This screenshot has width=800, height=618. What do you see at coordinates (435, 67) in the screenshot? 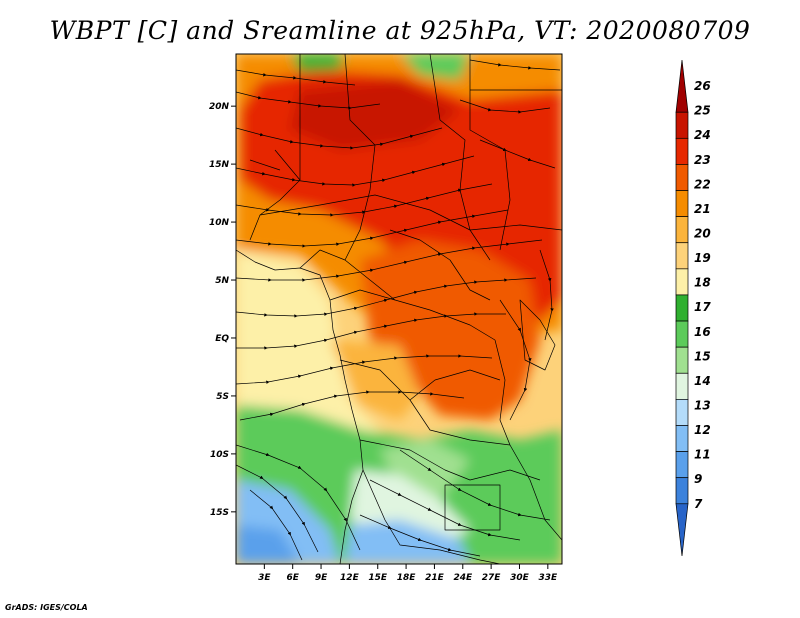
I see `region-northeast-green` at bounding box center [435, 67].